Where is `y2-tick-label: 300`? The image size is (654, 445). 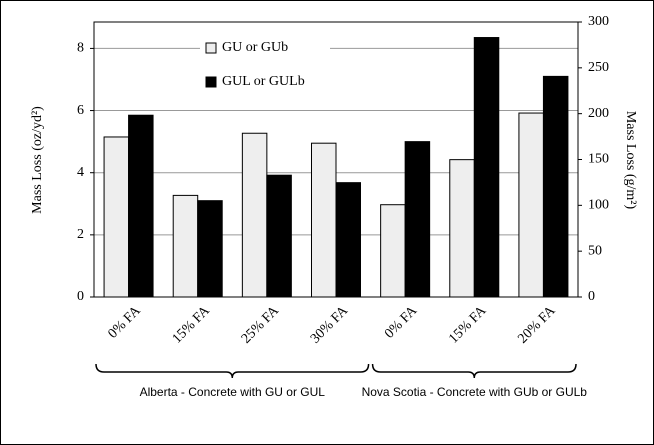 y2-tick-label: 300 is located at coordinates (598, 21).